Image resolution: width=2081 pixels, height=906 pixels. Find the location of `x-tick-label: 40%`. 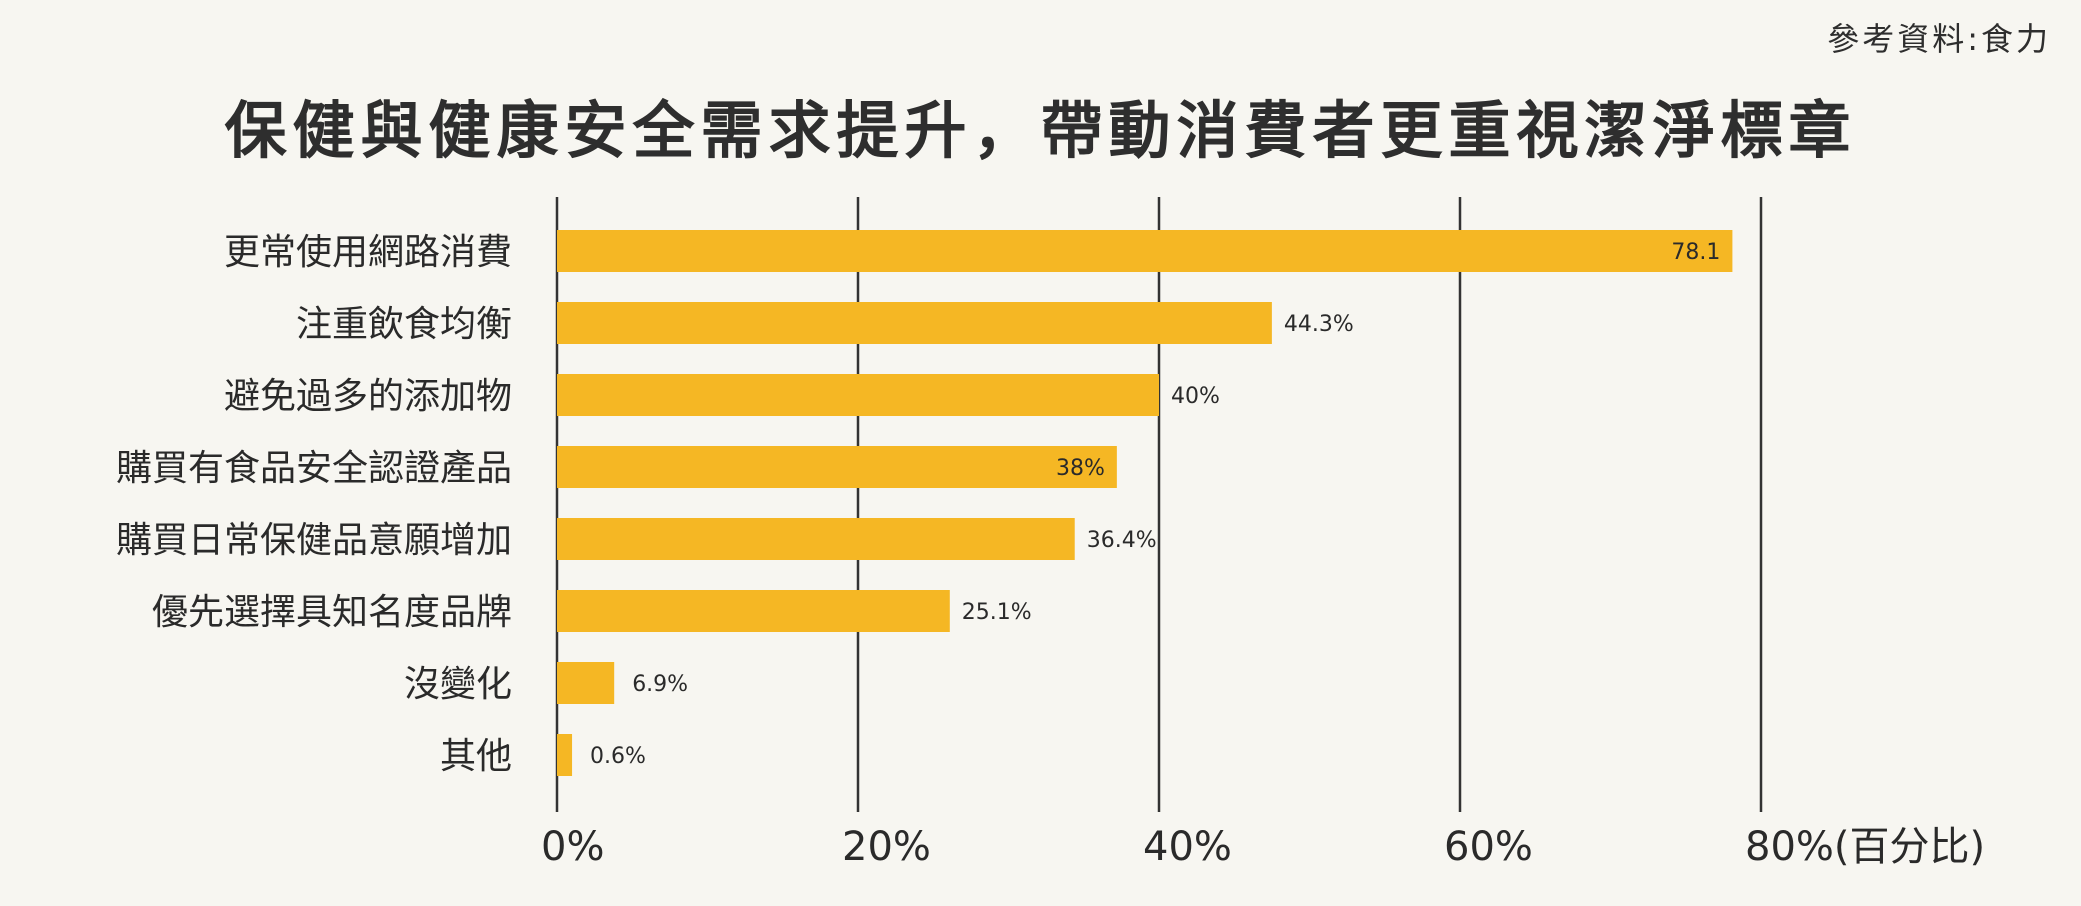

x-tick-label: 40% is located at coordinates (1187, 847).